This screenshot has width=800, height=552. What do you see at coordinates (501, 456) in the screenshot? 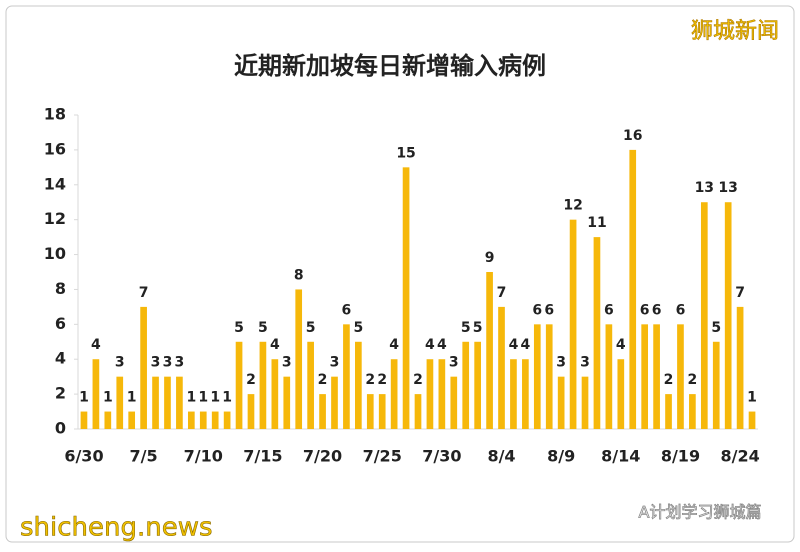
I see `x-tick-label: 8/4` at bounding box center [501, 456].